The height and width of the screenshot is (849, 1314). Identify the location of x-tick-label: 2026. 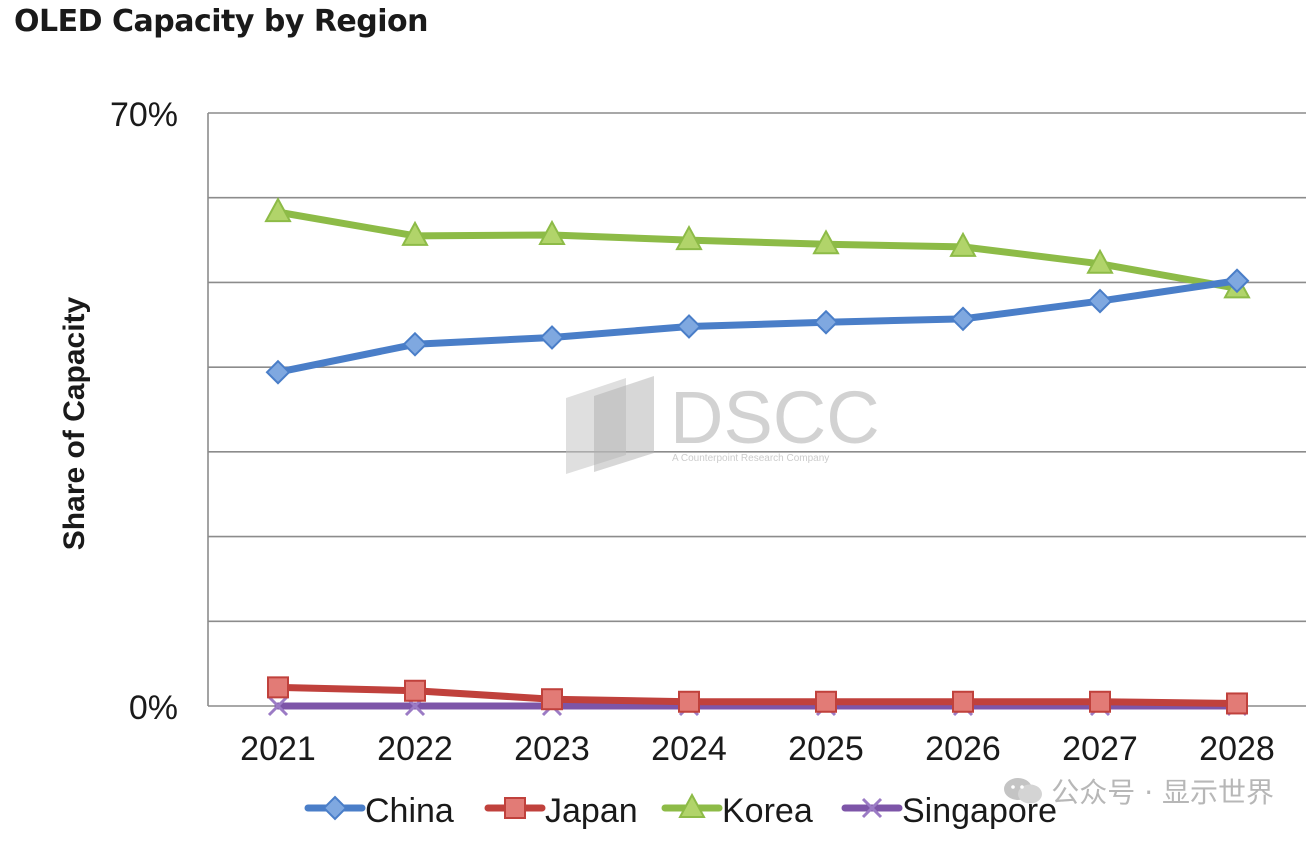
(963, 749).